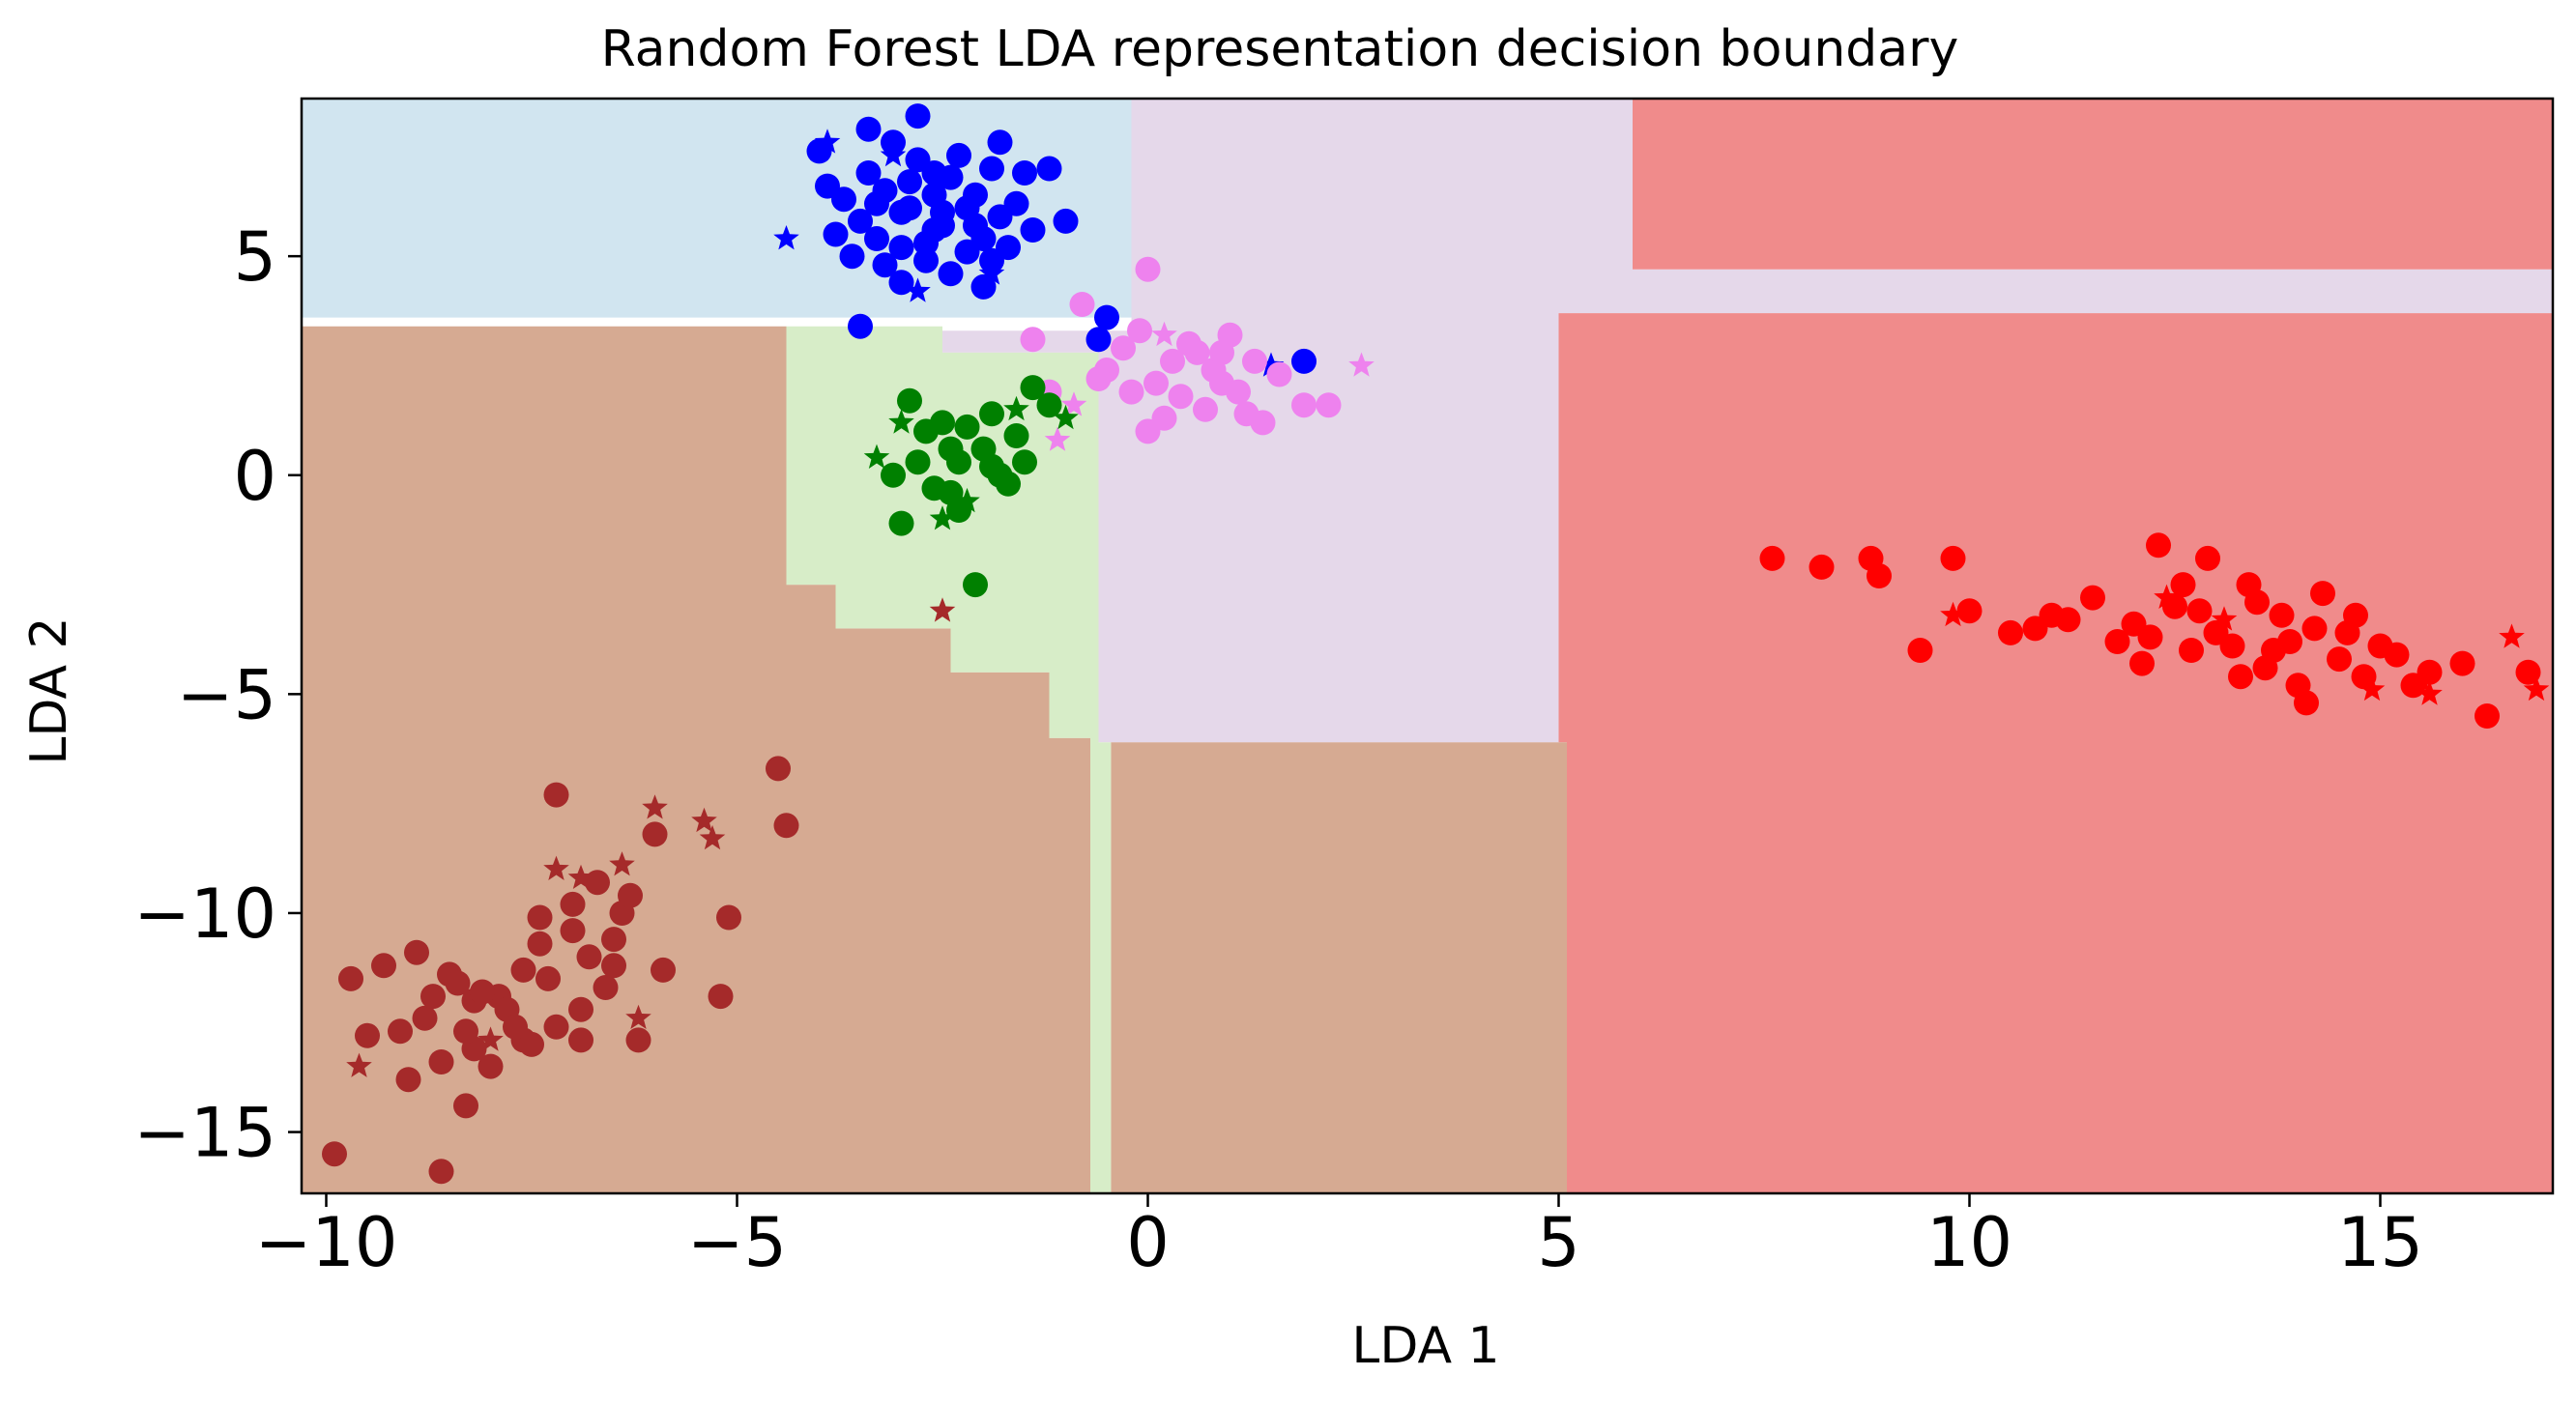 The image size is (2576, 1404). What do you see at coordinates (737, 1242) in the screenshot?
I see `x-tick-label: −5` at bounding box center [737, 1242].